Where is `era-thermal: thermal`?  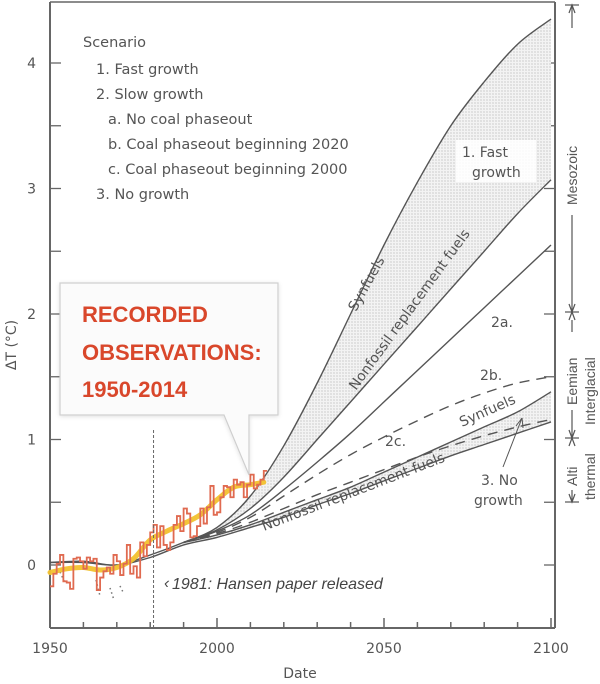
era-thermal: thermal is located at coordinates (590, 476).